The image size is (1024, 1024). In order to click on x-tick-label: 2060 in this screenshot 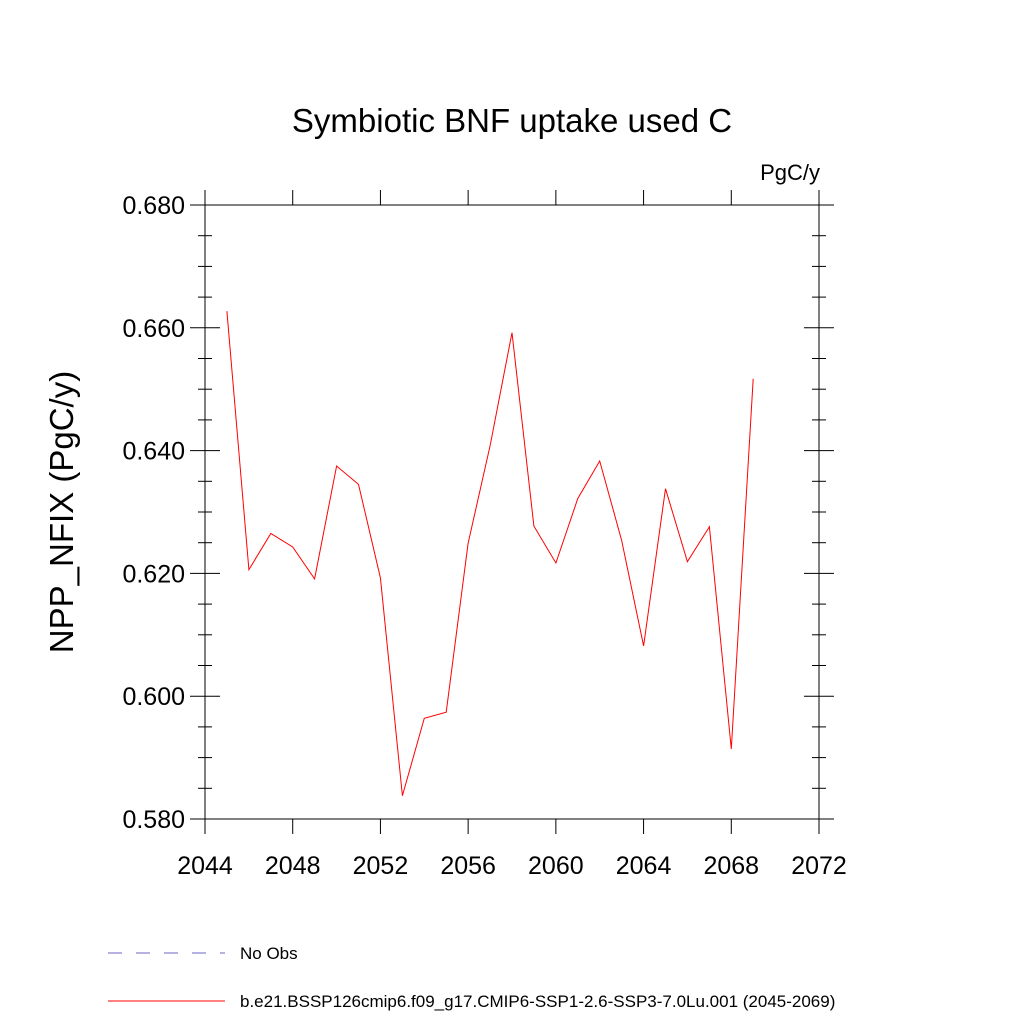, I will do `click(556, 866)`.